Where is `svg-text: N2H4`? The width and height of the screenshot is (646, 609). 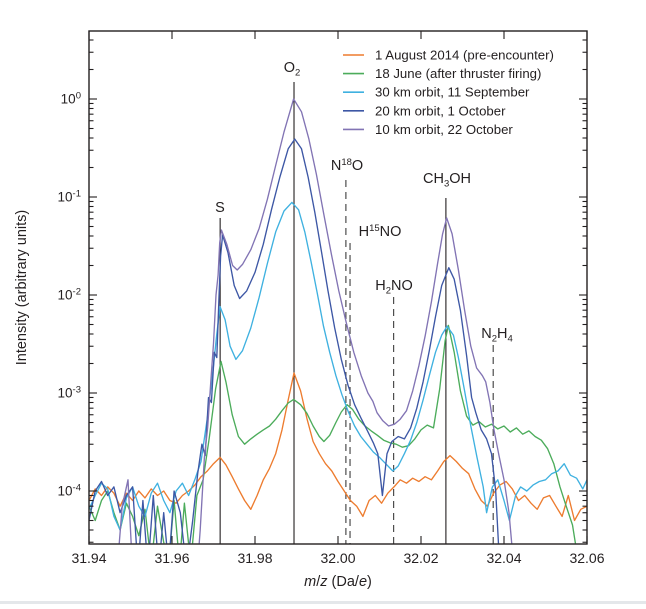 svg-text: N2H4 is located at coordinates (497, 335).